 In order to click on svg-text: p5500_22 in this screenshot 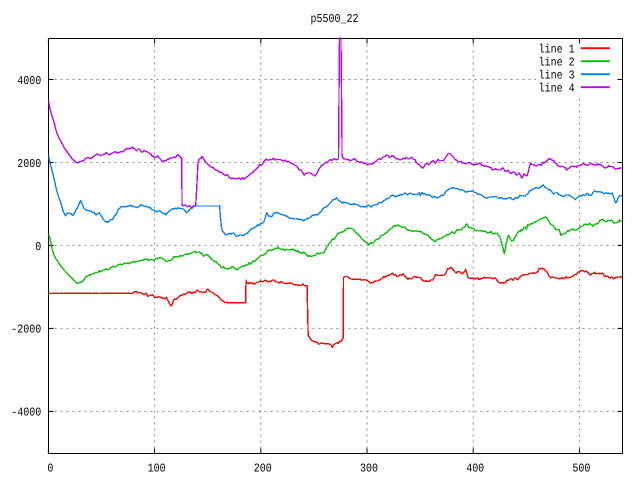, I will do `click(335, 19)`.